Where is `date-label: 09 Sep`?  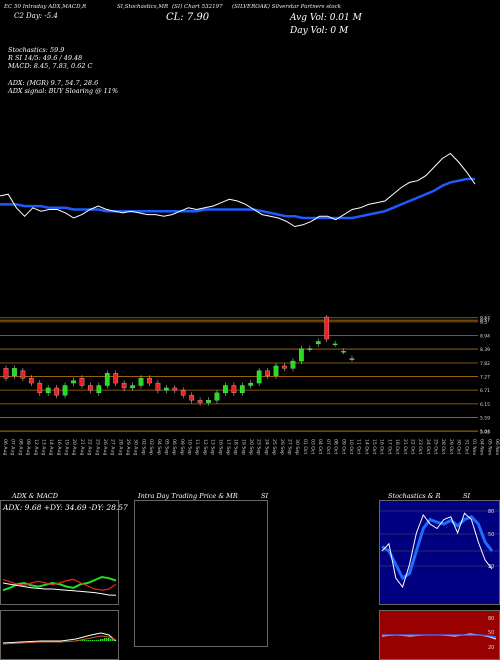 date-label: 09 Sep is located at coordinates (182, 447).